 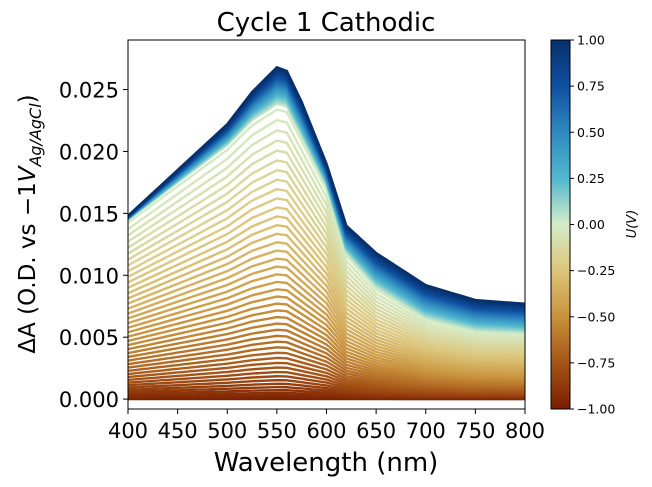 What do you see at coordinates (475, 431) in the screenshot?
I see `x-tick-label: 750` at bounding box center [475, 431].